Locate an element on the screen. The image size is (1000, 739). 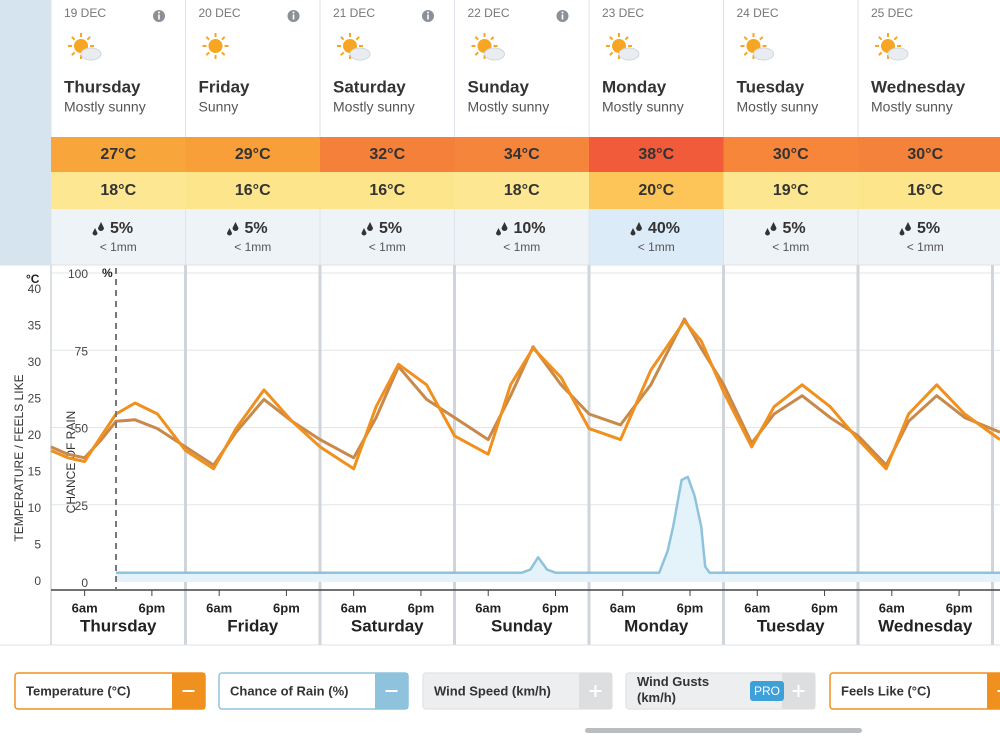
day-name: Monday is located at coordinates (634, 86).